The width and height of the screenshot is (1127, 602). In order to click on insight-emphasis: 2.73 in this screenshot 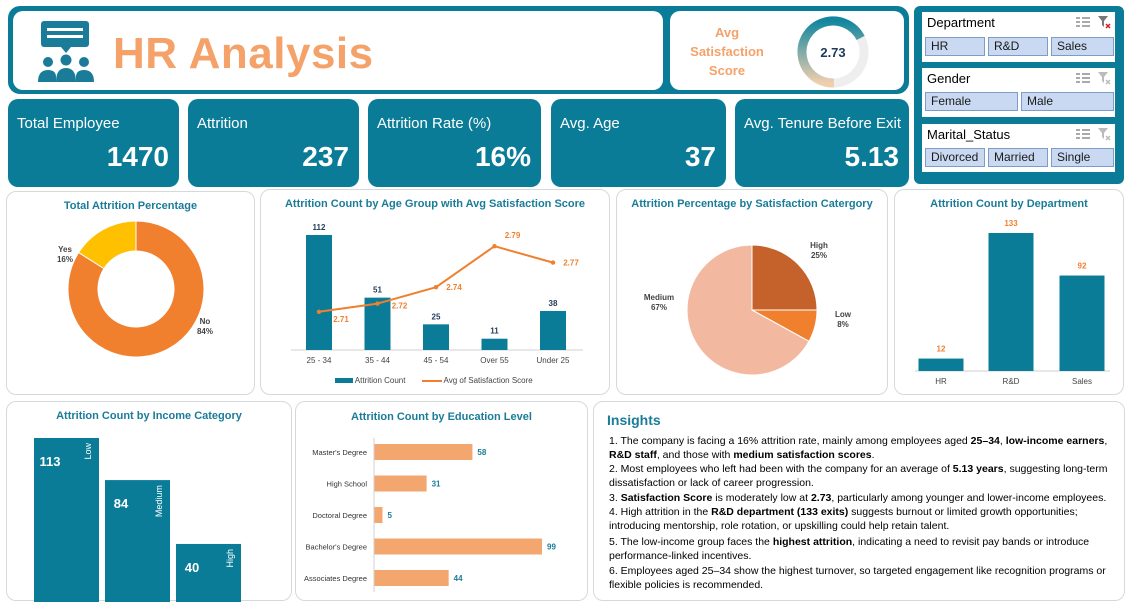, I will do `click(821, 498)`.